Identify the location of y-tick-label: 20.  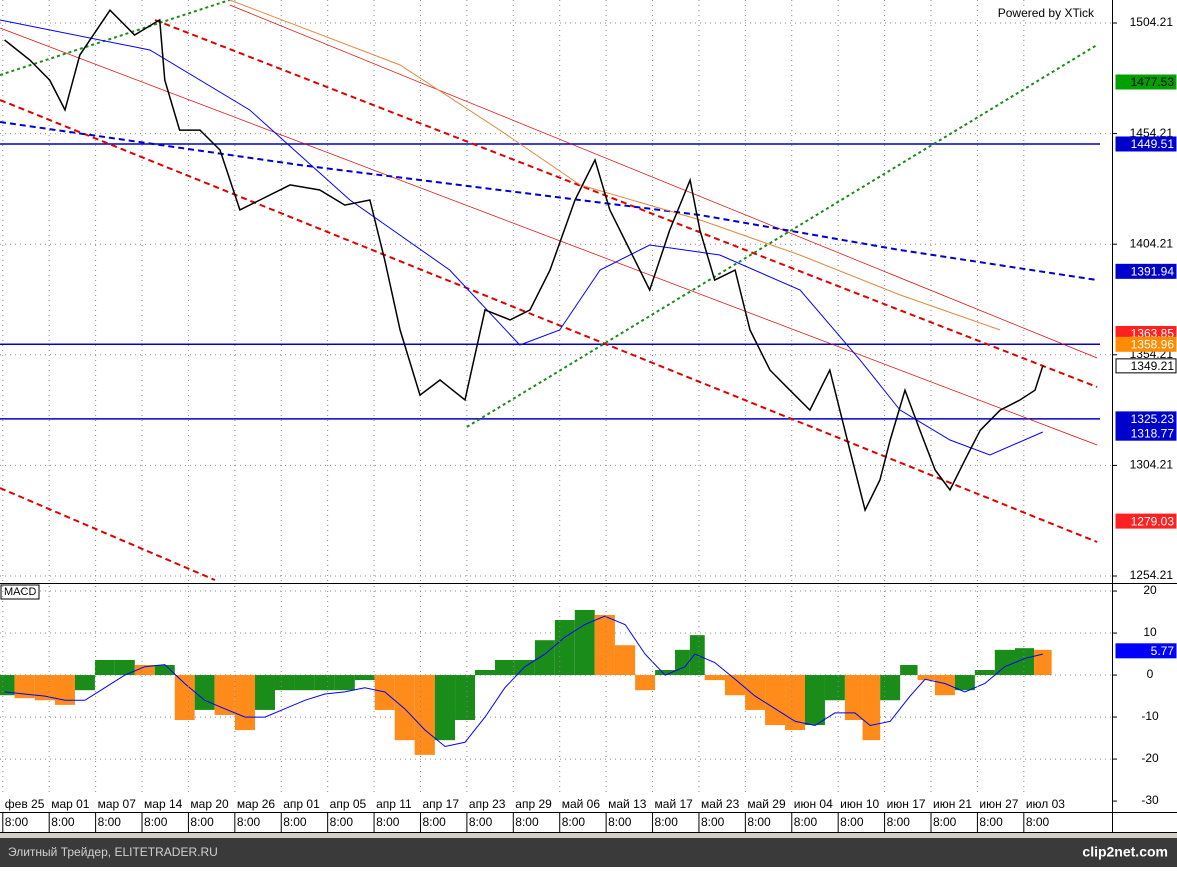
(1150, 590).